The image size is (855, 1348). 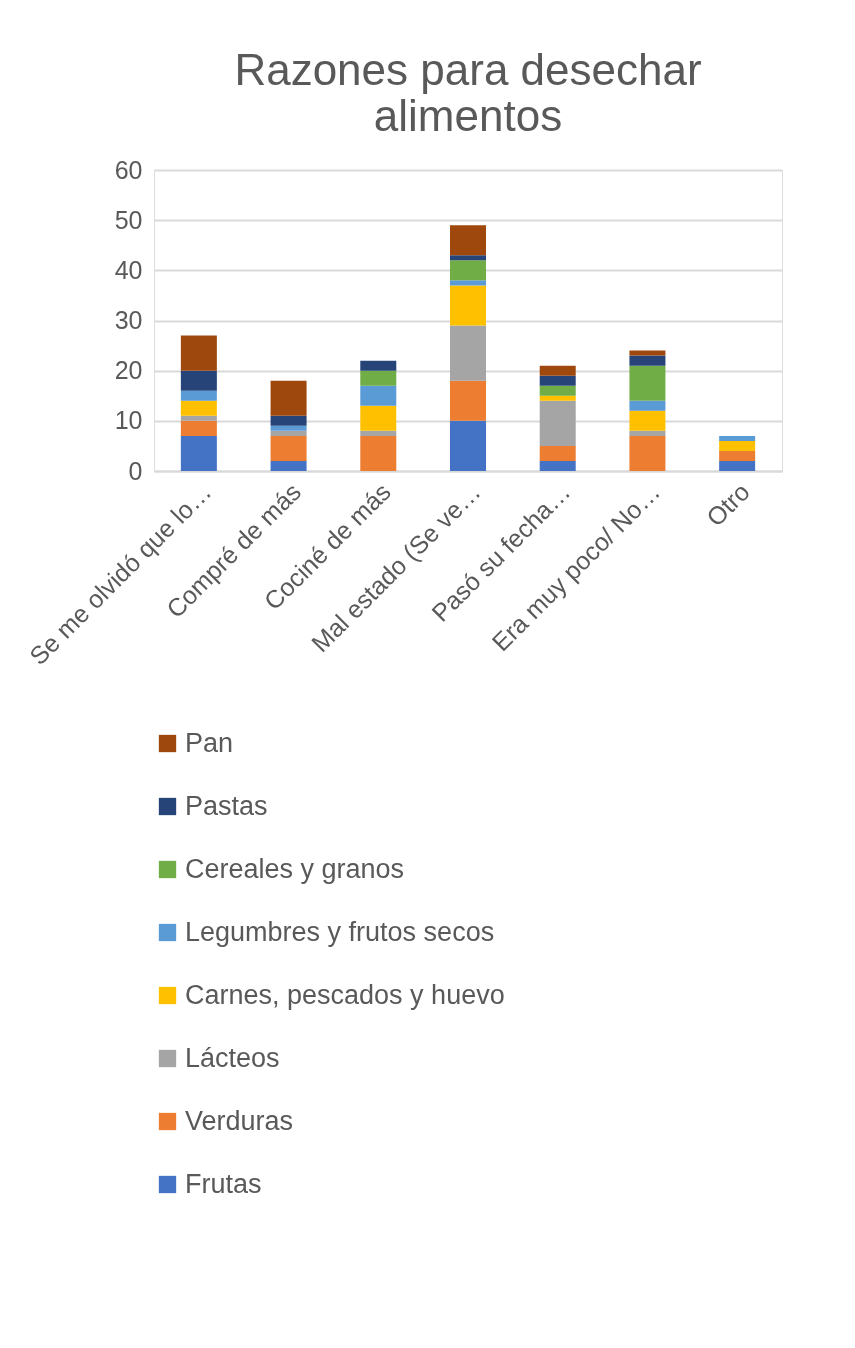 I want to click on y-tick-label: 0, so click(x=135, y=470).